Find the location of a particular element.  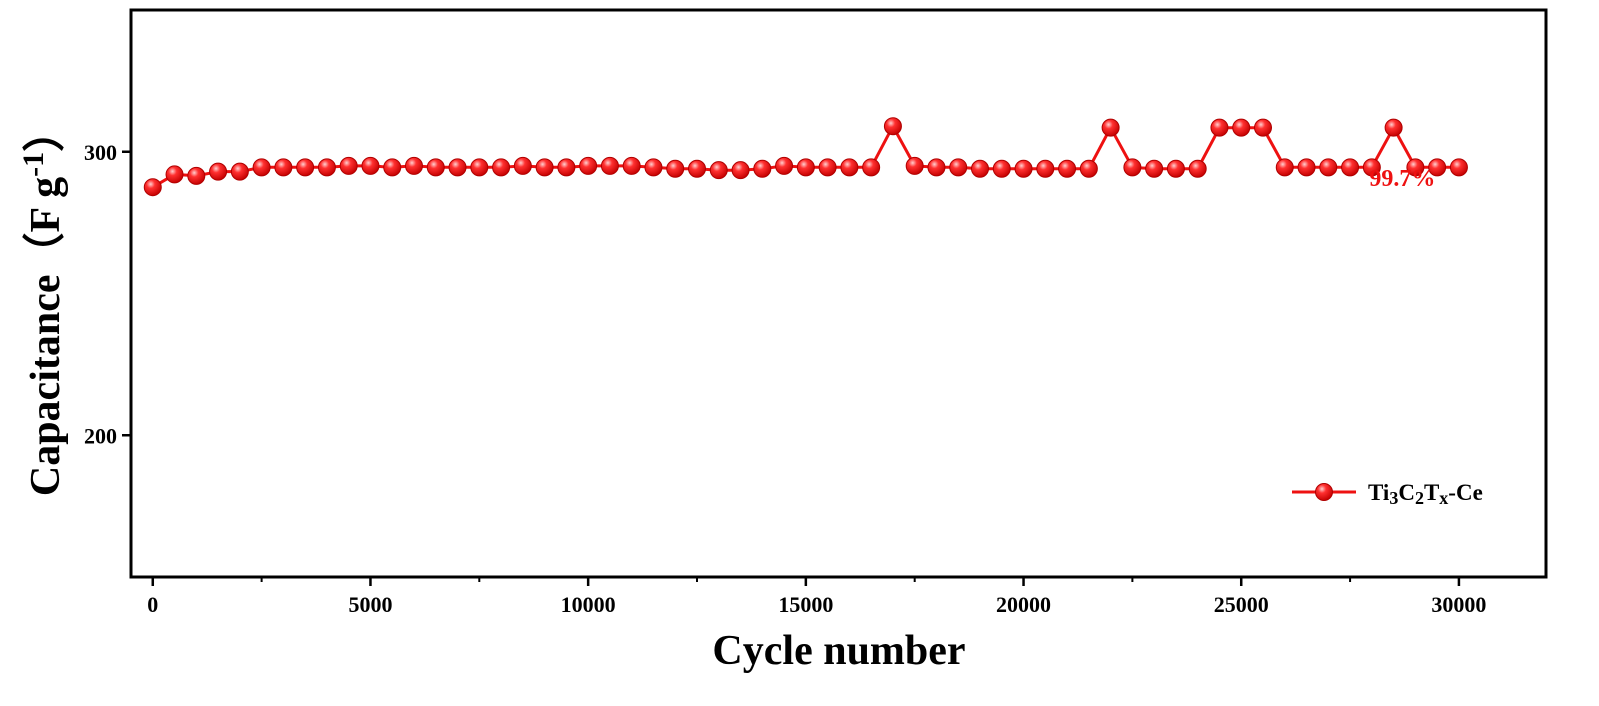

y-axis: 200 300 is located at coordinates (107, 294).